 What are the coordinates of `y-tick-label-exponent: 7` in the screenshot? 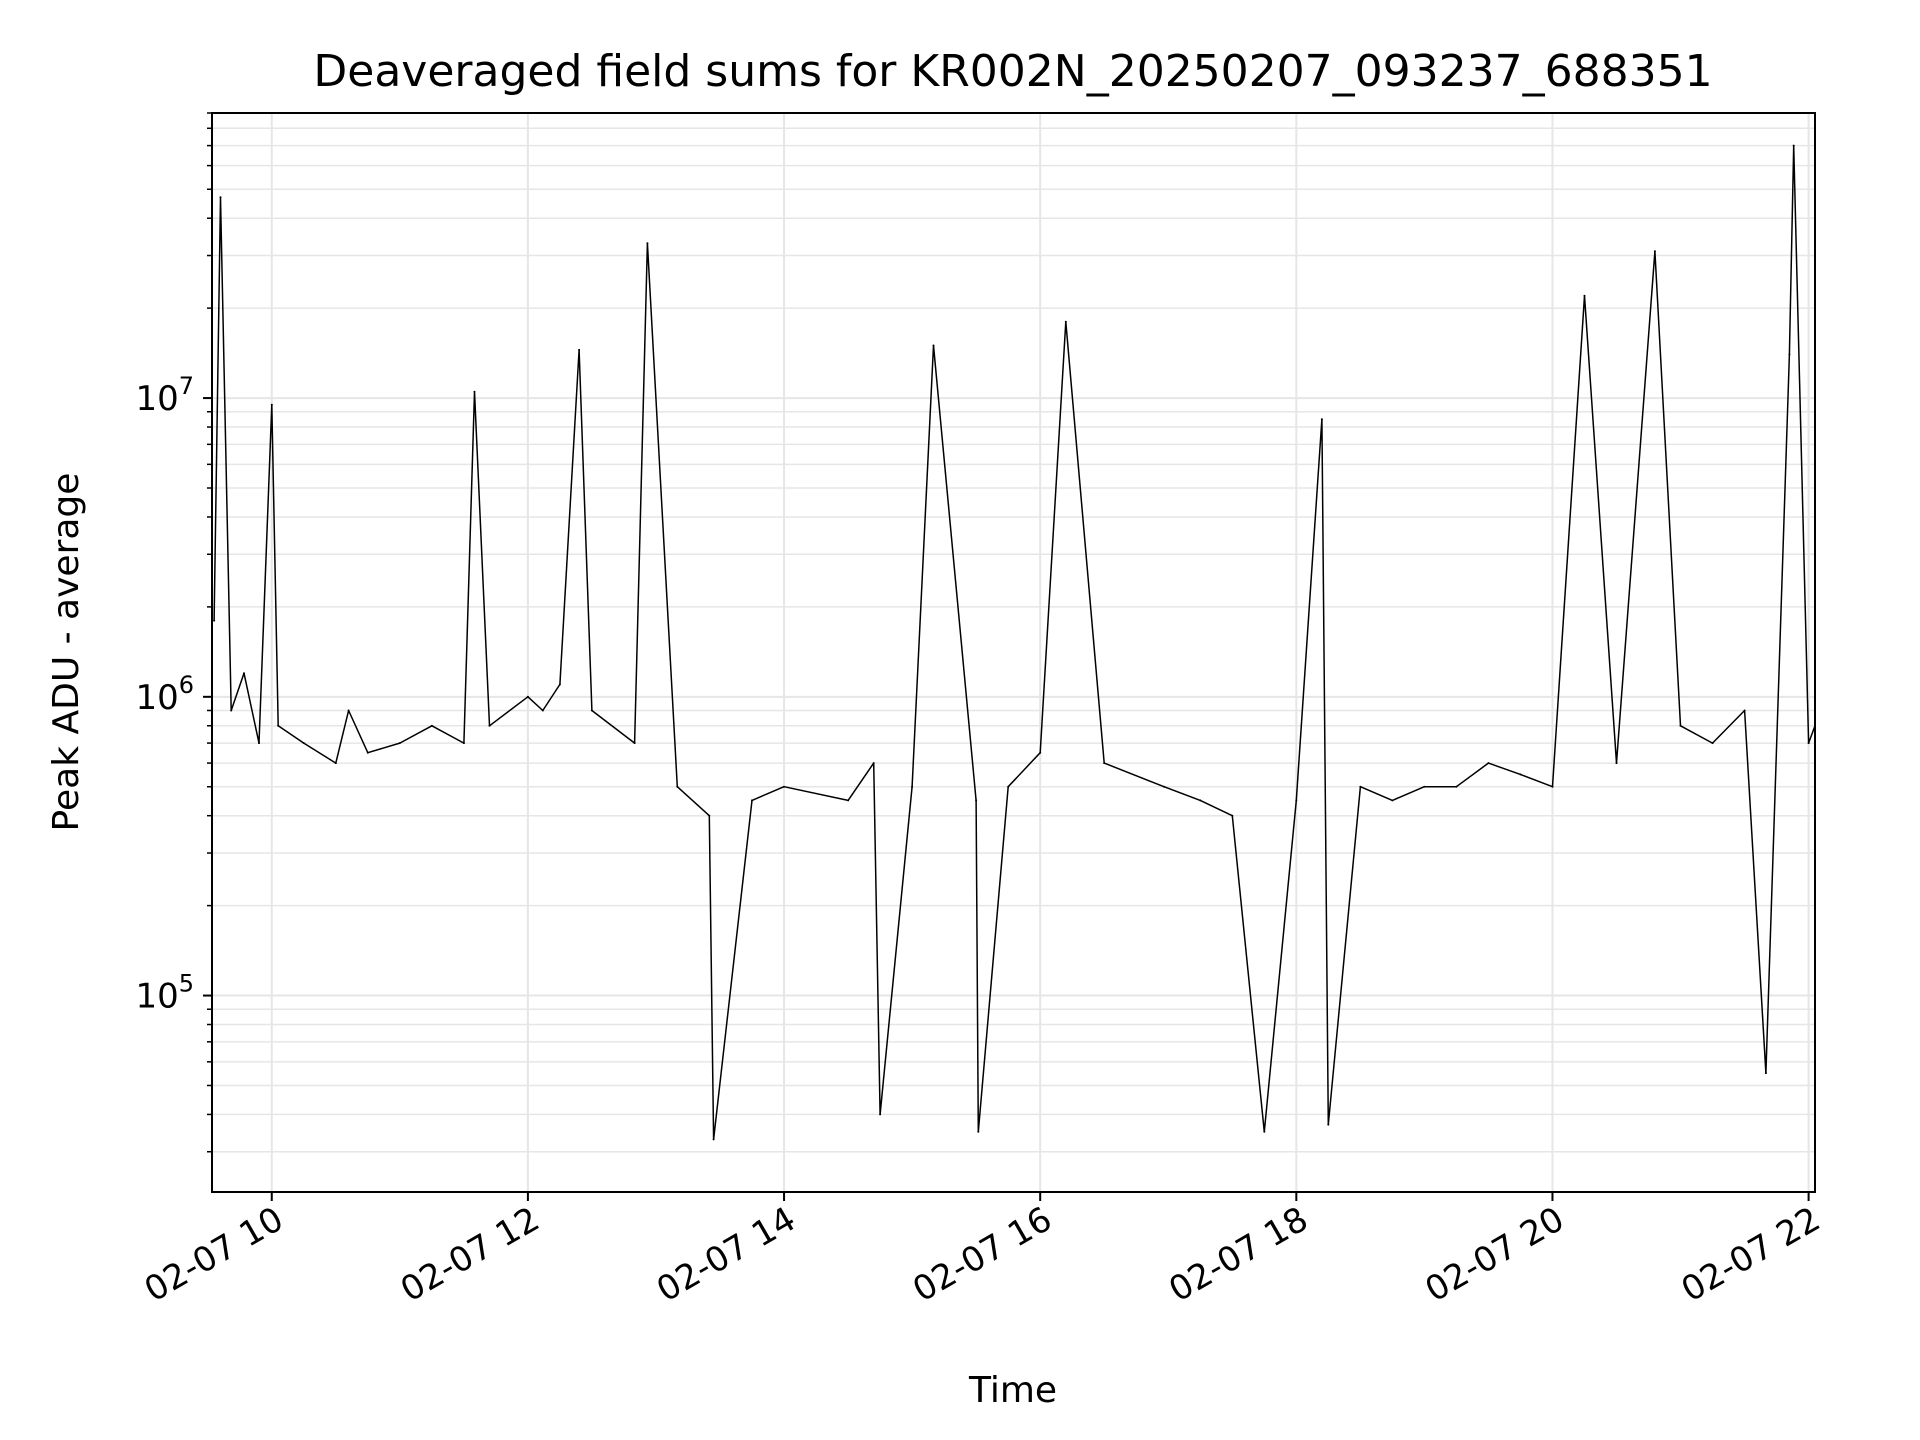 It's located at (186, 386).